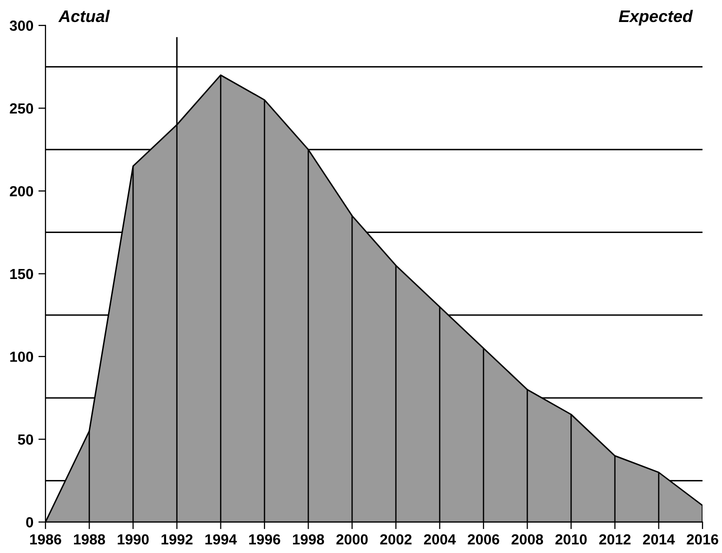 This screenshot has width=722, height=553. Describe the element at coordinates (655, 18) in the screenshot. I see `text: Expected` at that location.